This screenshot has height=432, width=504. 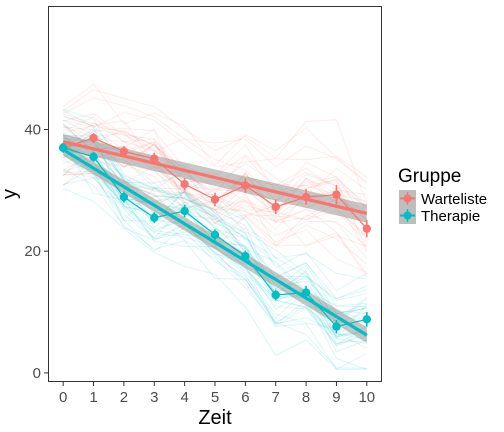 I want to click on x-tick-label: 6, so click(x=245, y=397).